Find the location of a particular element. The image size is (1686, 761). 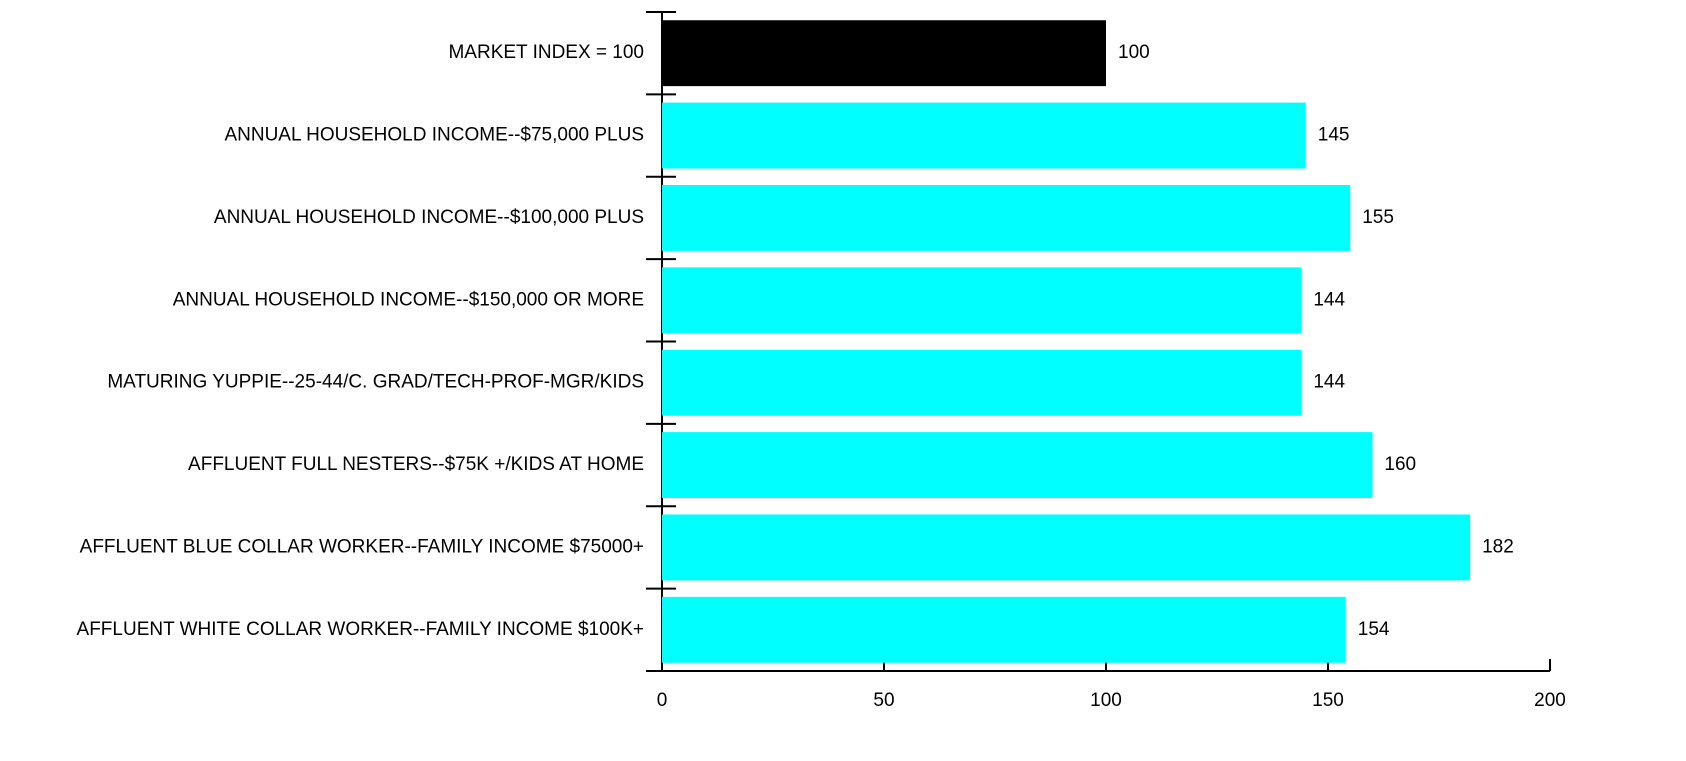

x-tick-label: 0 is located at coordinates (662, 700).